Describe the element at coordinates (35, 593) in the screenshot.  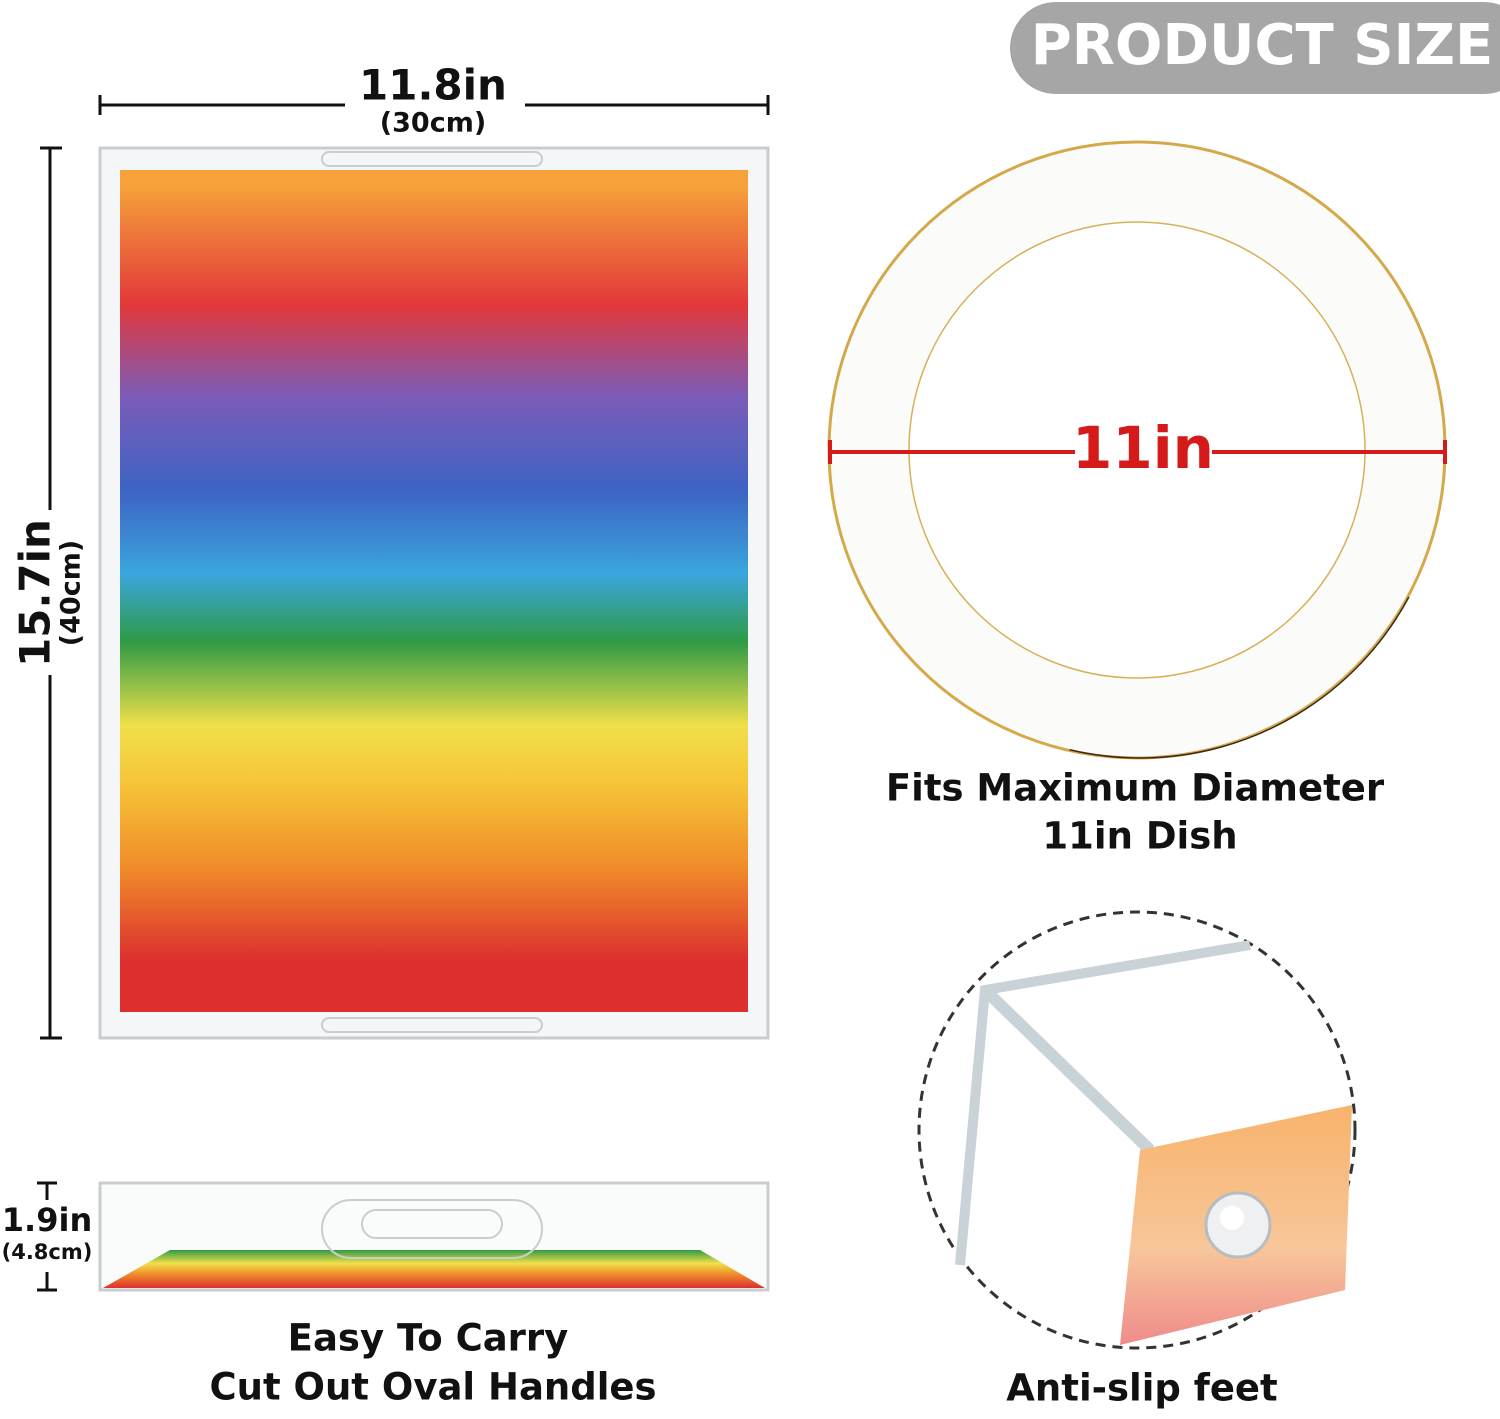
I see `length-label: 15.7in` at that location.